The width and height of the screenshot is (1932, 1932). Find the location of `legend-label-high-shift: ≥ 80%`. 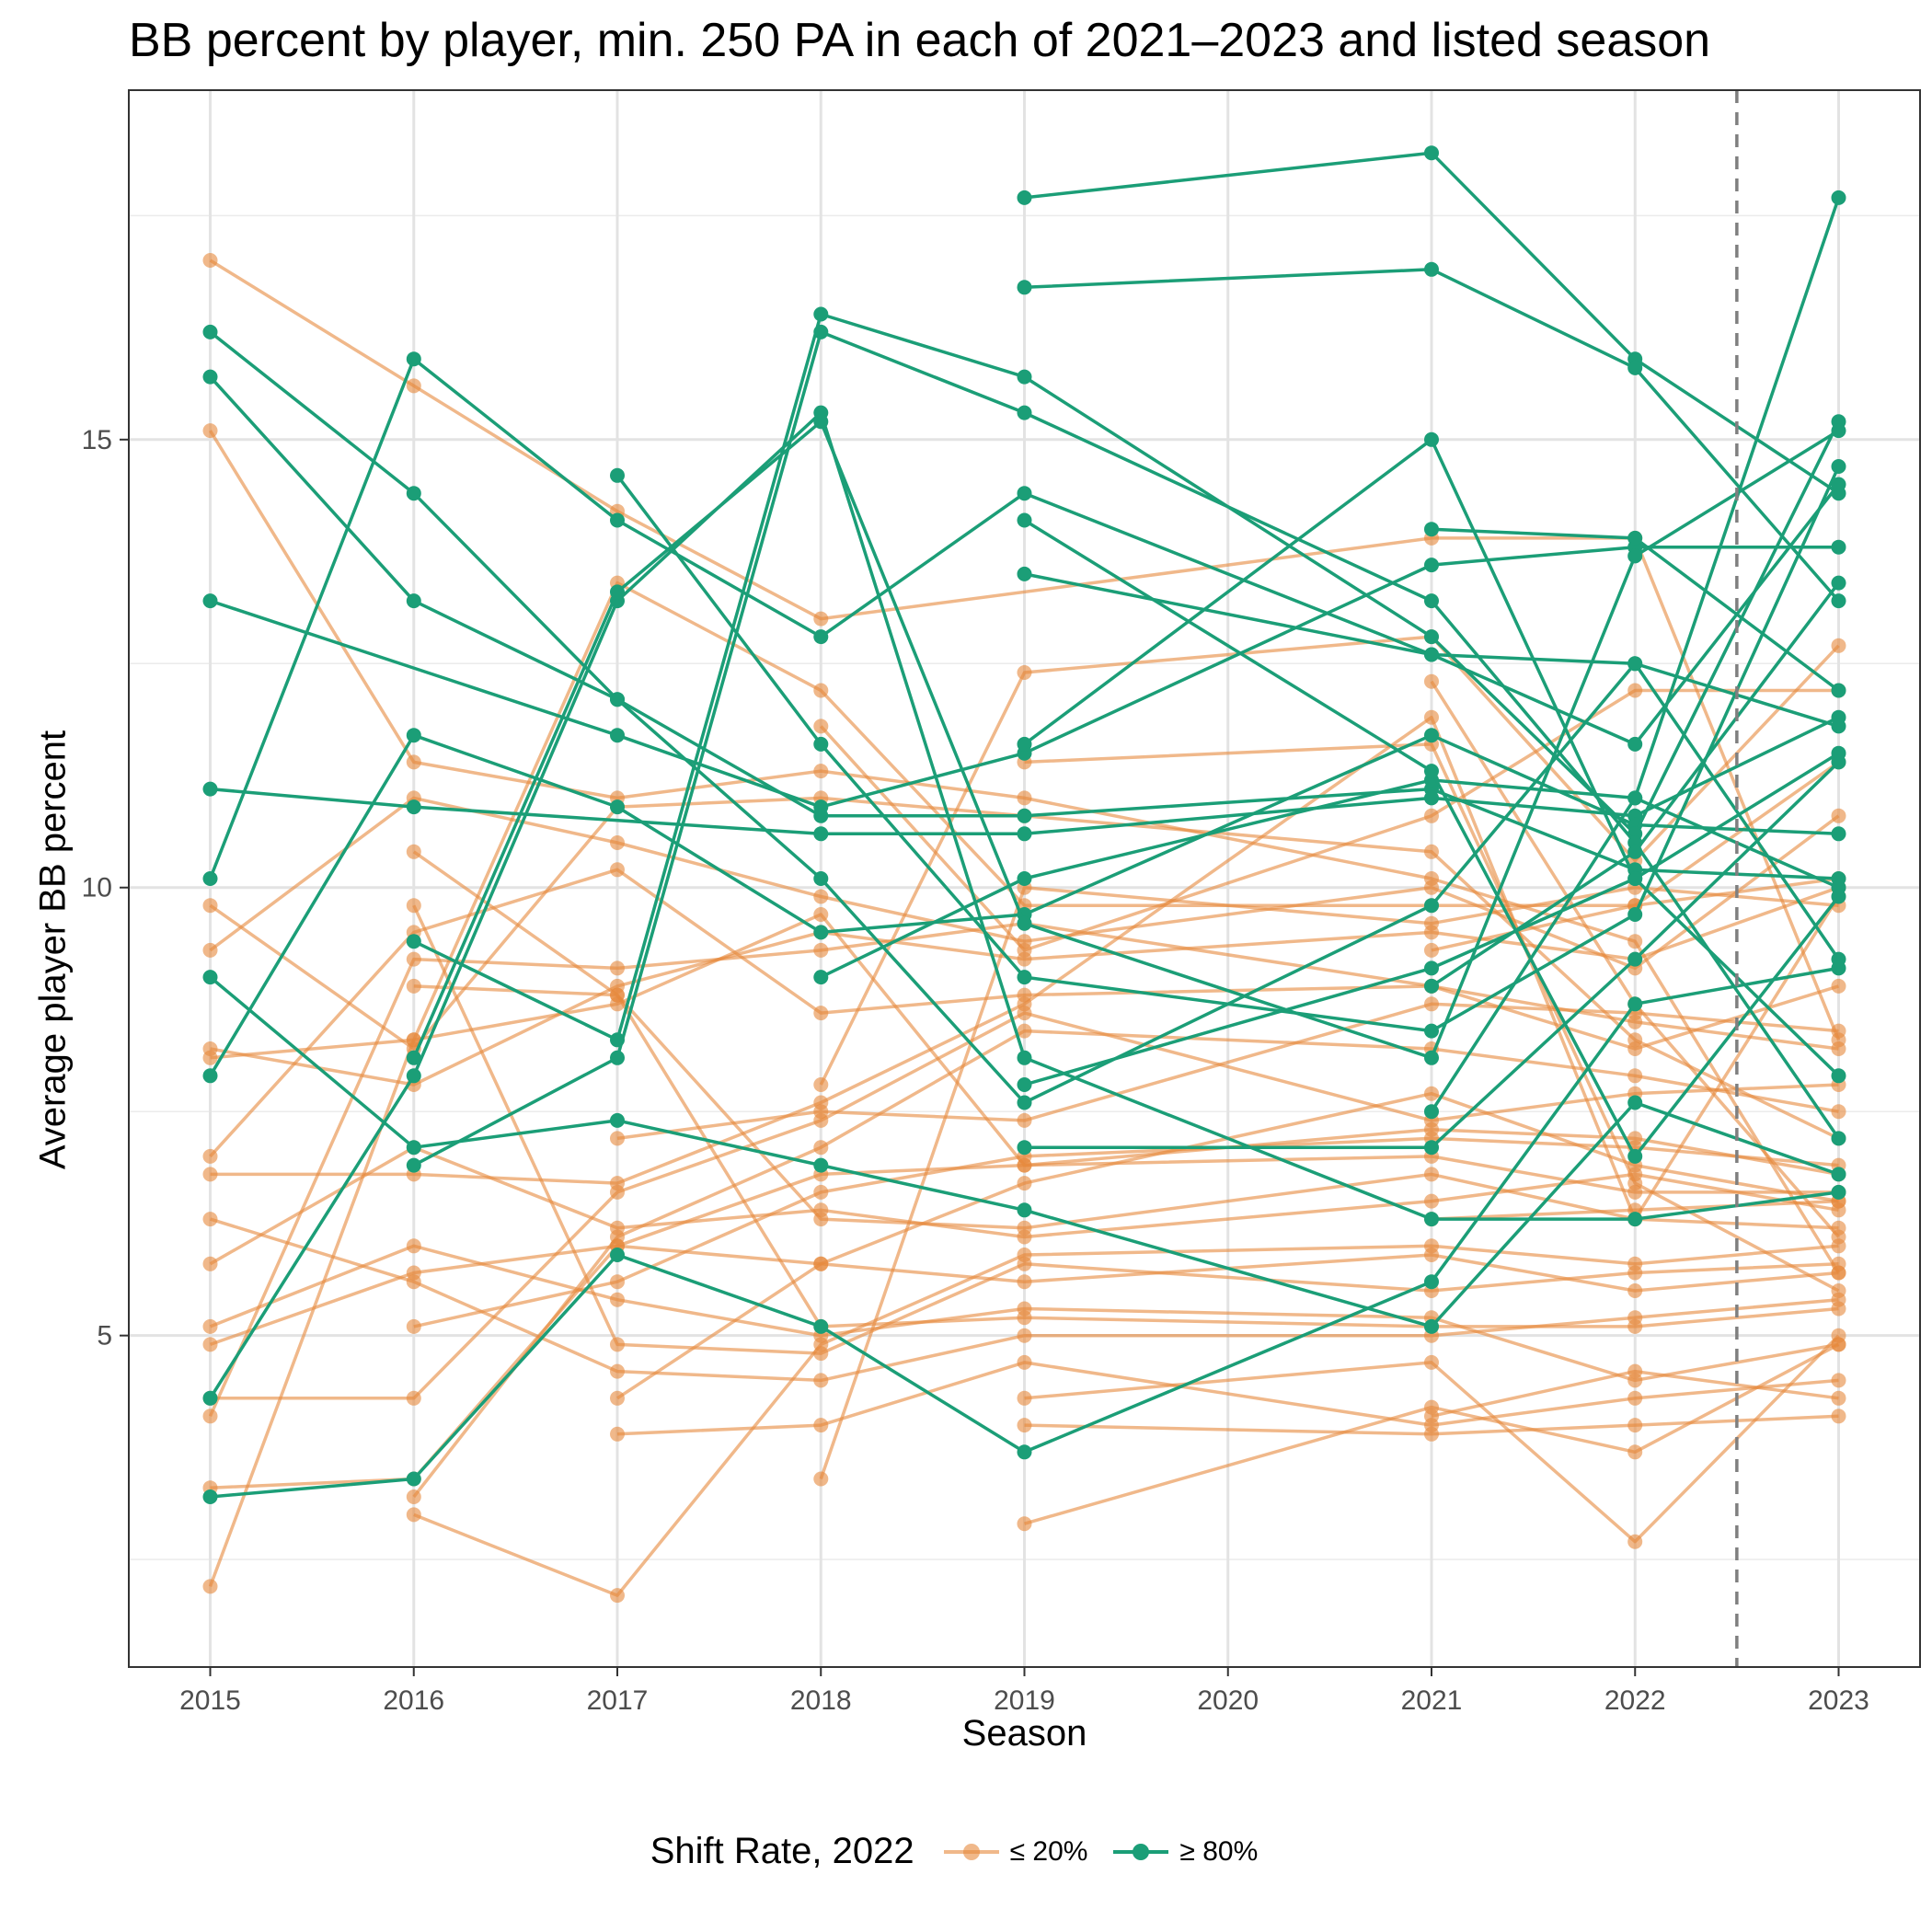

legend-label-high-shift: ≥ 80% is located at coordinates (1219, 1851).